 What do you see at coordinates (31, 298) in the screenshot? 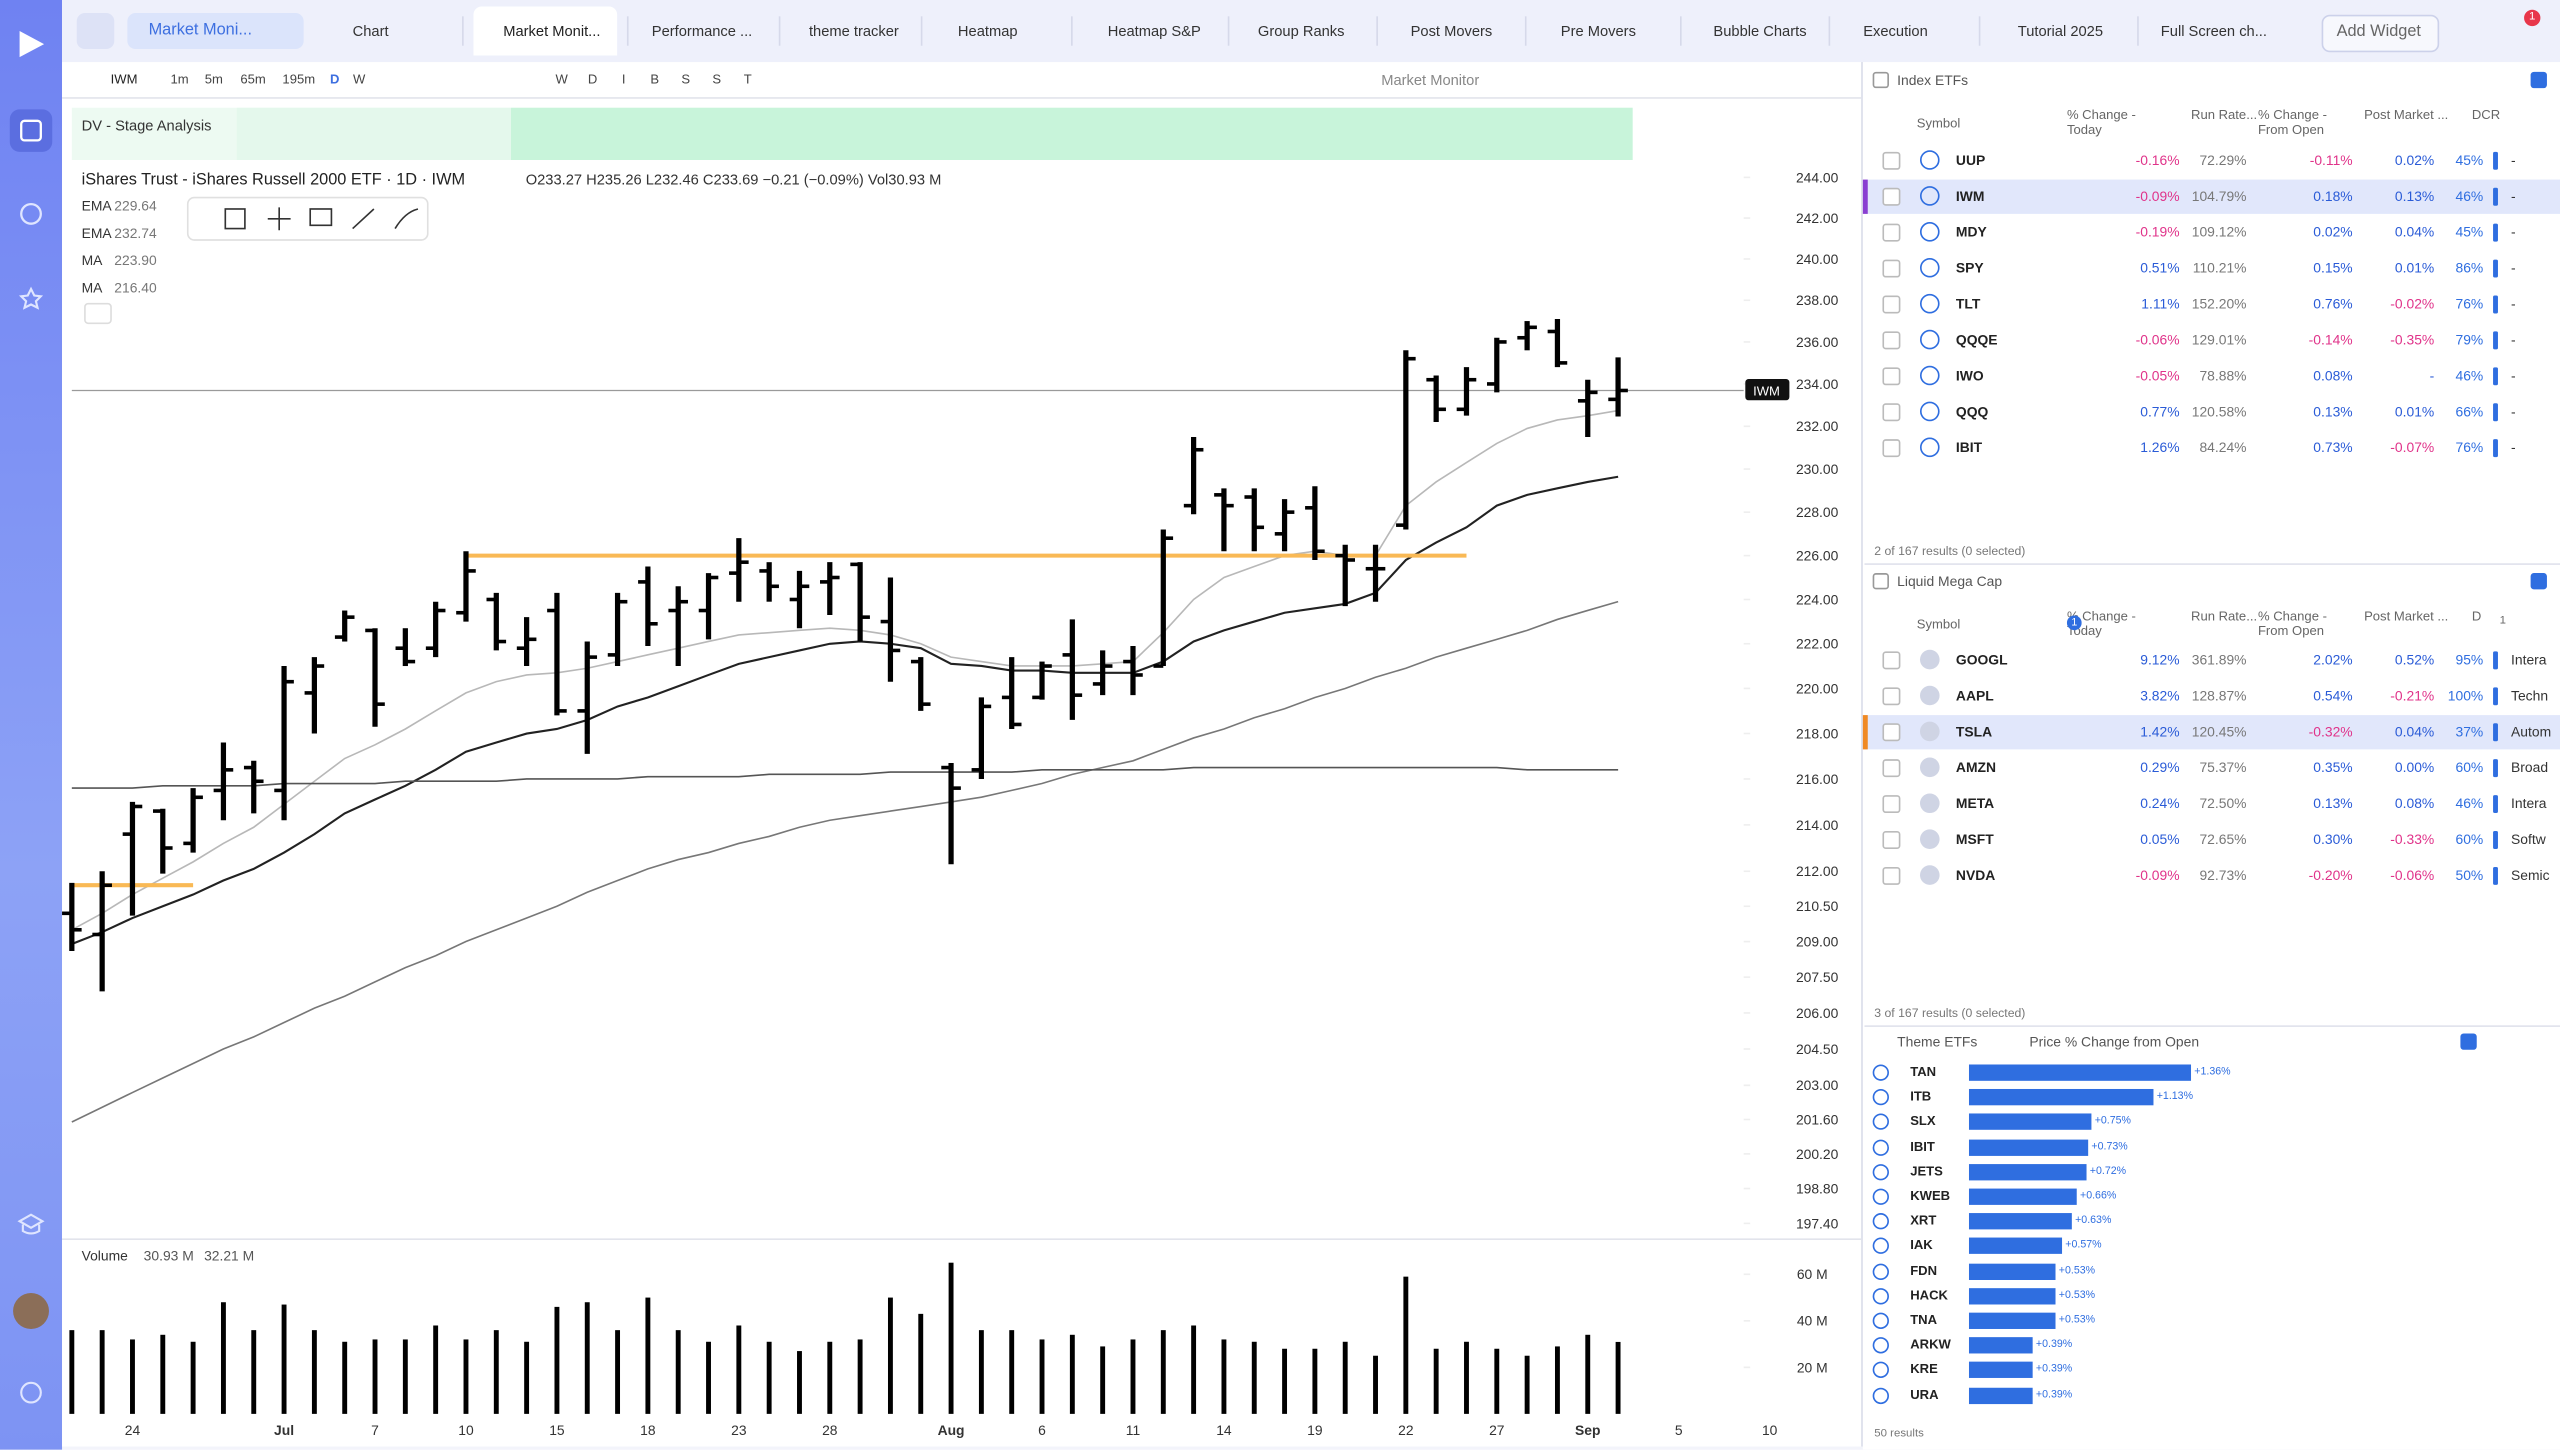
I see `nav-favorites` at bounding box center [31, 298].